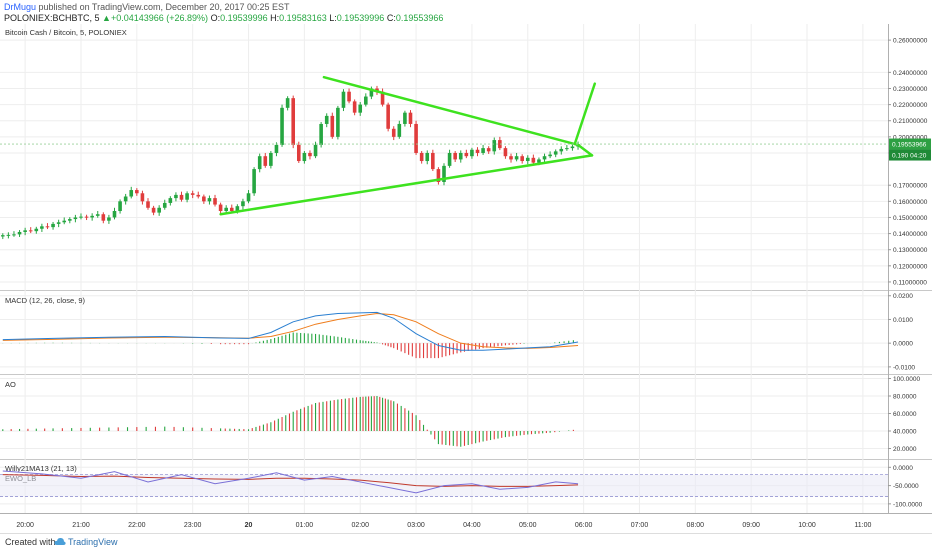 The height and width of the screenshot is (551, 932). Describe the element at coordinates (903, 320) in the screenshot. I see `y-tick-label: 0.0100` at that location.